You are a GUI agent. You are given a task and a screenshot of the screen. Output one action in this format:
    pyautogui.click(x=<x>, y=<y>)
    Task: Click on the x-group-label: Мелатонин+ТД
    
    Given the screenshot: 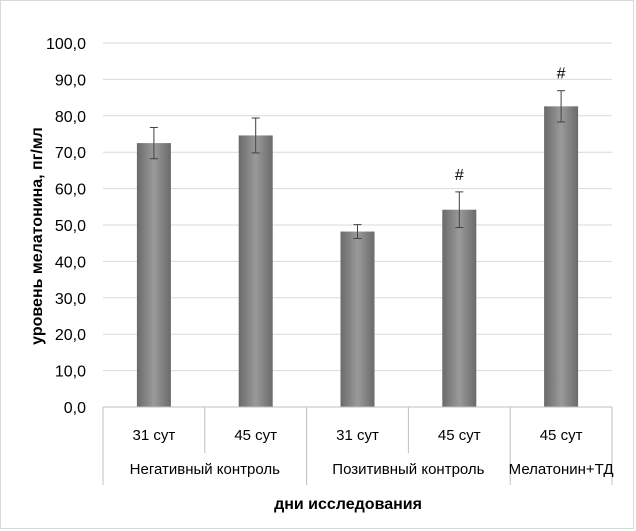 What is the action you would take?
    pyautogui.click(x=561, y=469)
    